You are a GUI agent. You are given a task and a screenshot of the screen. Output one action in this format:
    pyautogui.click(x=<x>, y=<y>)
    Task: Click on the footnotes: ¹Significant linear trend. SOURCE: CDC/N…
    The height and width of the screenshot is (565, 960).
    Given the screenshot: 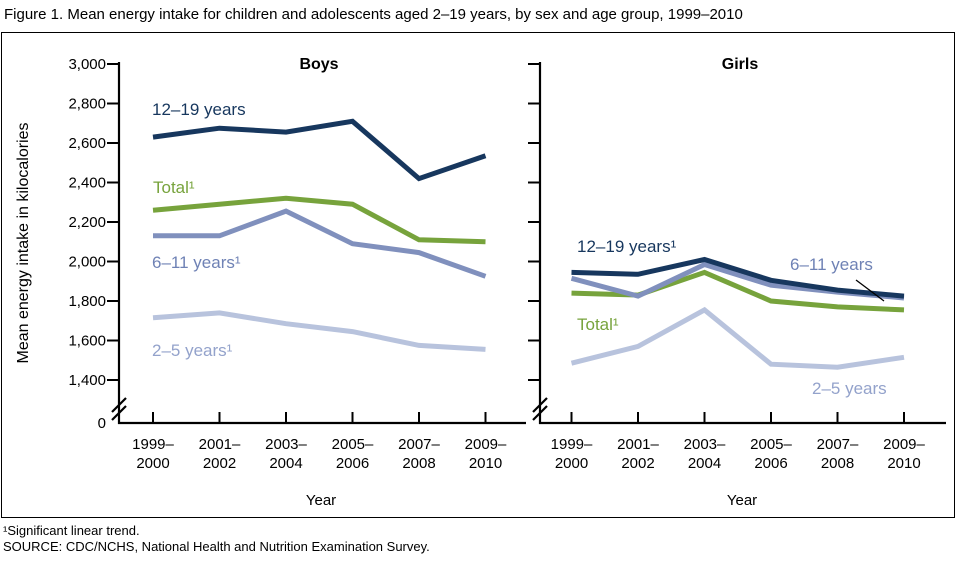 What is the action you would take?
    pyautogui.click(x=216, y=539)
    